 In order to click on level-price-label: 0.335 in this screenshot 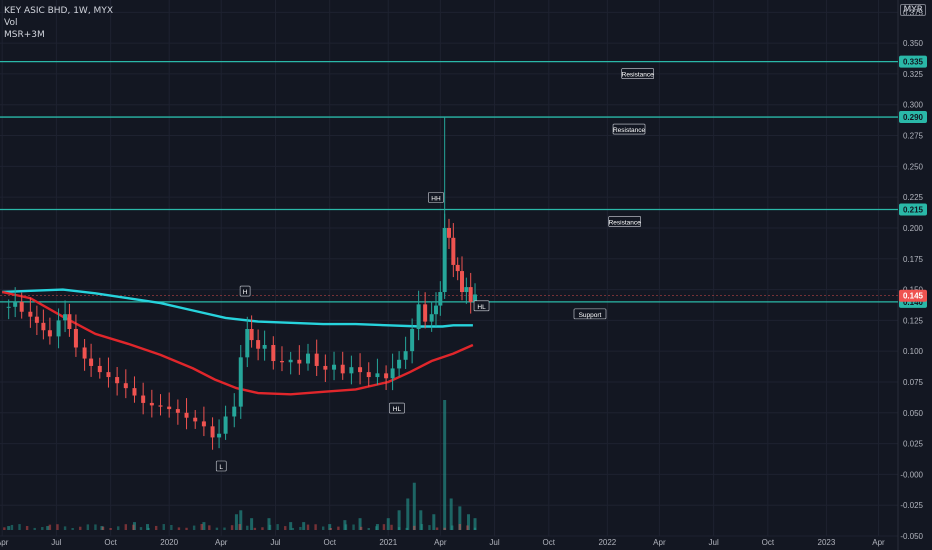, I will do `click(913, 62)`.